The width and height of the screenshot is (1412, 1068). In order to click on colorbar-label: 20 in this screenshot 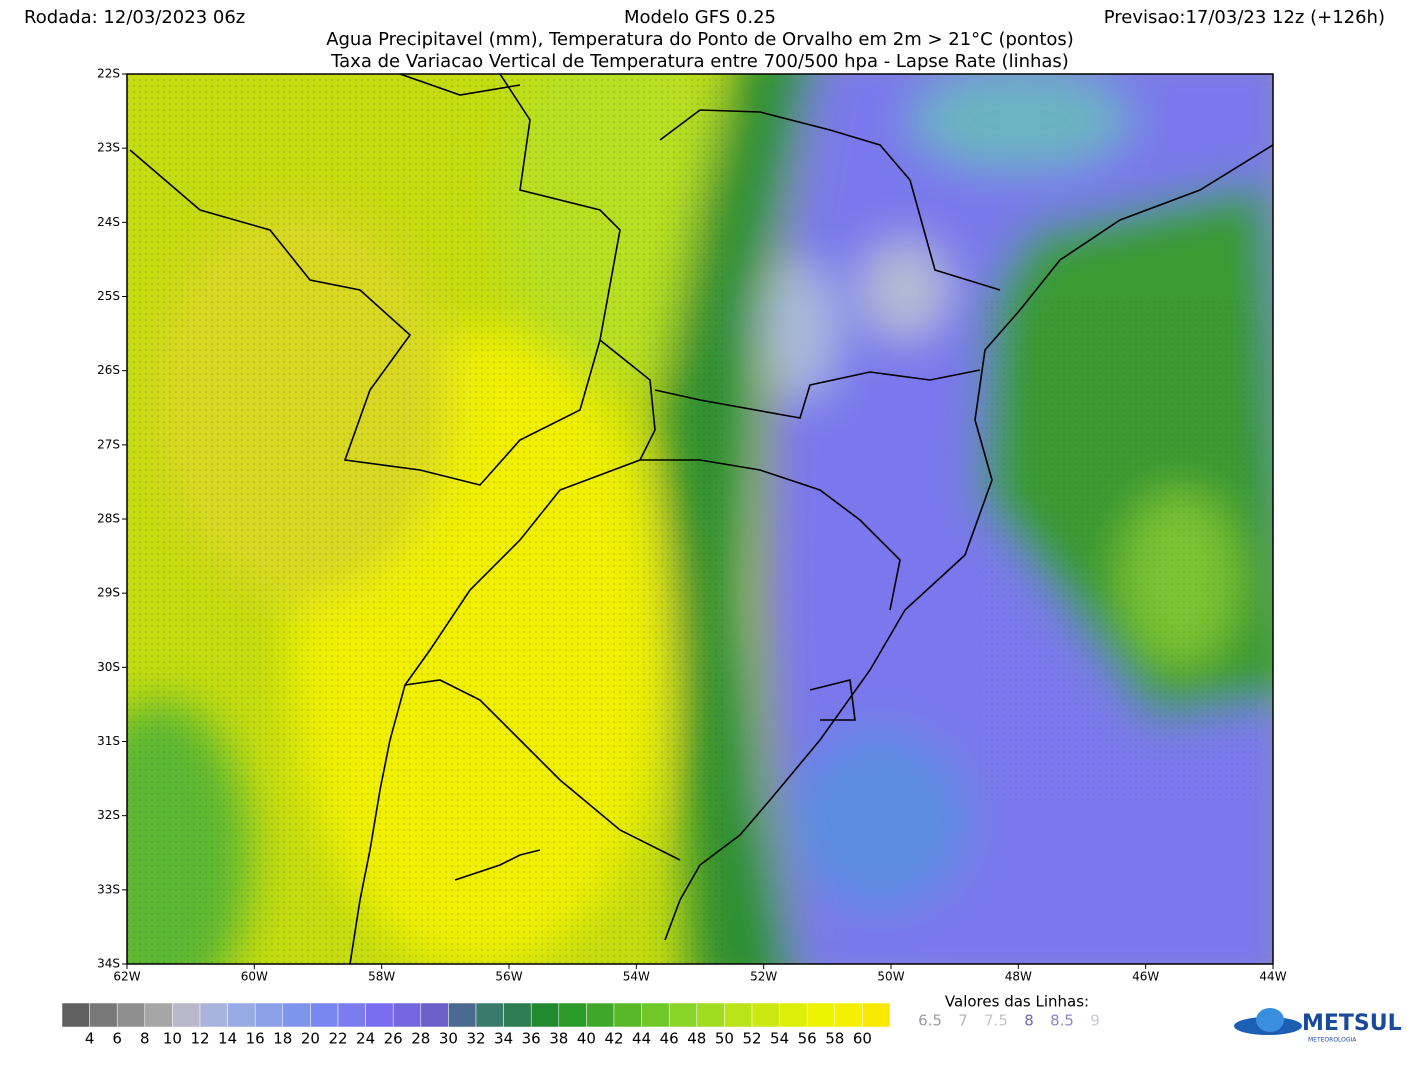, I will do `click(310, 1039)`.